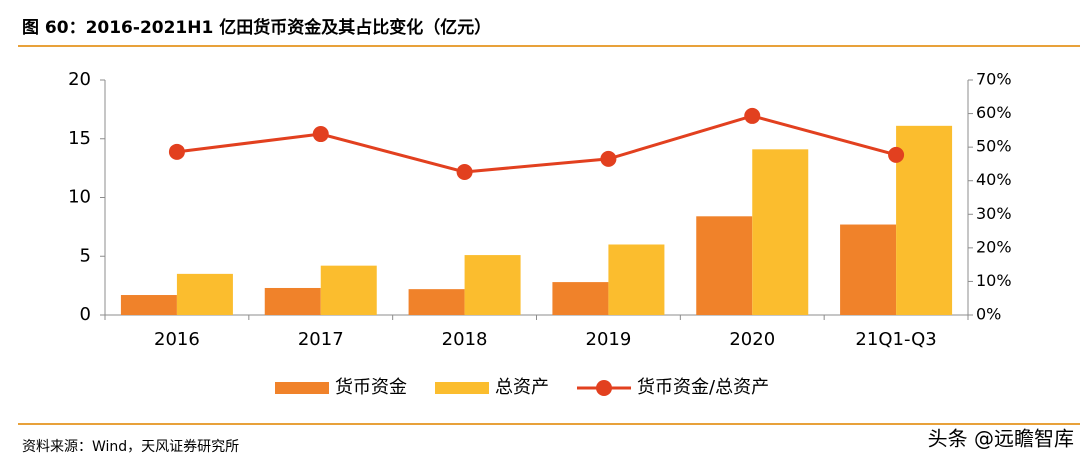 This screenshot has height=474, width=1089. What do you see at coordinates (604, 388) in the screenshot?
I see `legend-marker` at bounding box center [604, 388].